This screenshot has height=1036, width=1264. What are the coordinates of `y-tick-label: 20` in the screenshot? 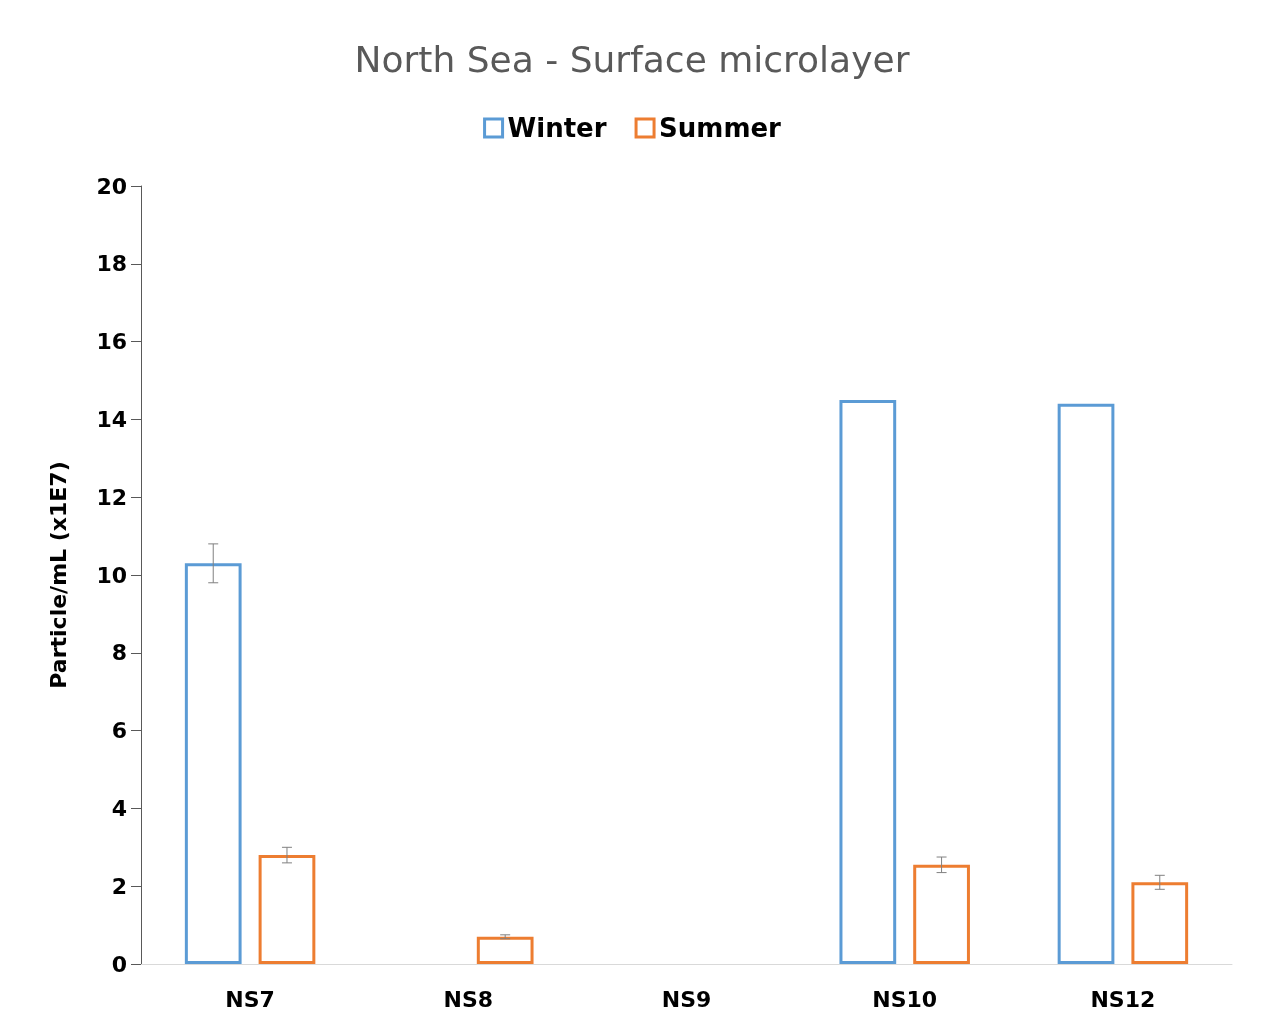 It's located at (111, 186).